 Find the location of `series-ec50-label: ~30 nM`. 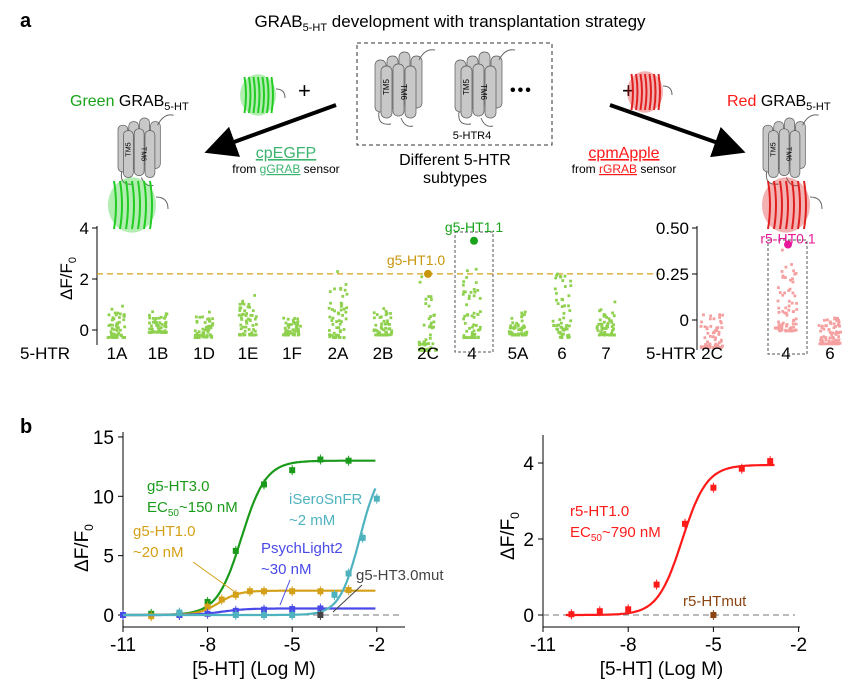

series-ec50-label: ~30 nM is located at coordinates (286, 569).